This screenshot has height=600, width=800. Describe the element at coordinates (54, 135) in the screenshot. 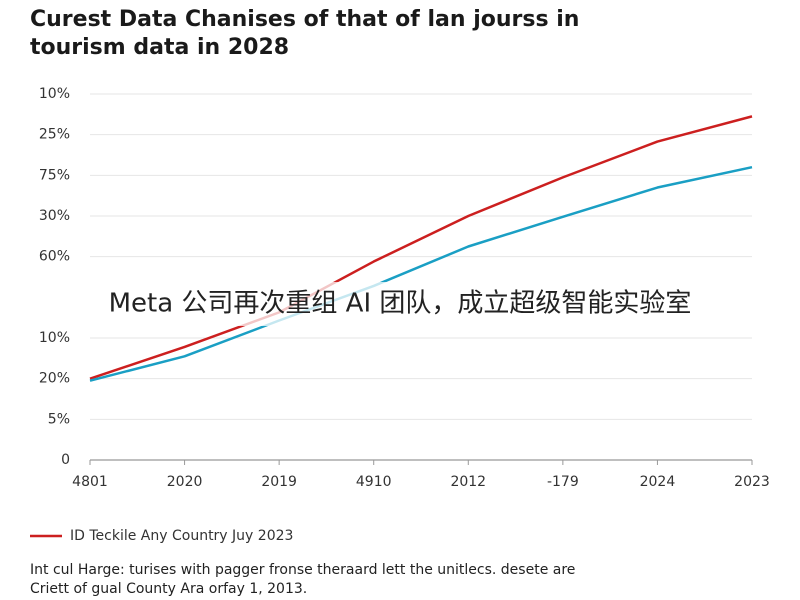

I see `y-tick-label: 25%` at that location.